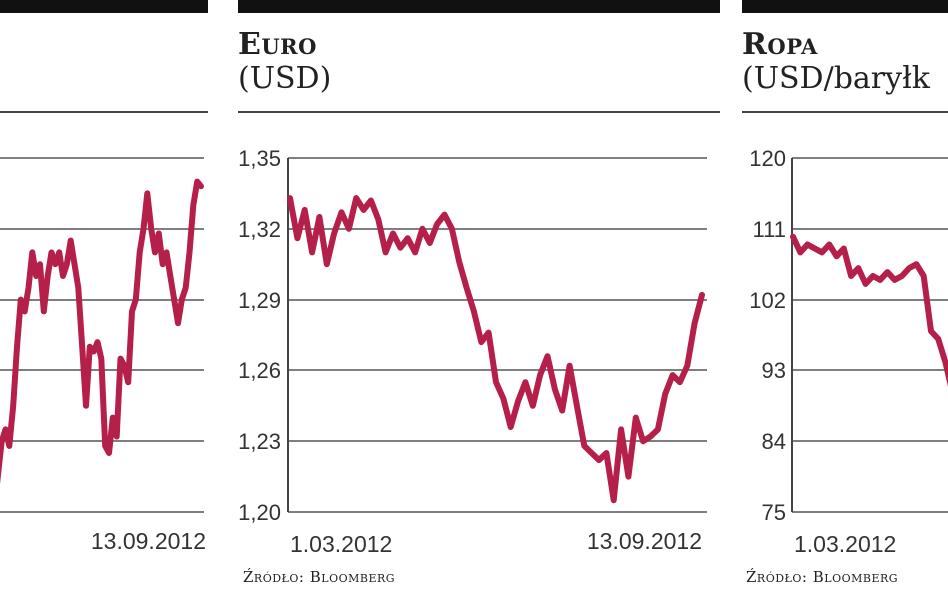  Describe the element at coordinates (845, 544) in the screenshot. I see `oil-x-start-label: 1.03.2012` at that location.